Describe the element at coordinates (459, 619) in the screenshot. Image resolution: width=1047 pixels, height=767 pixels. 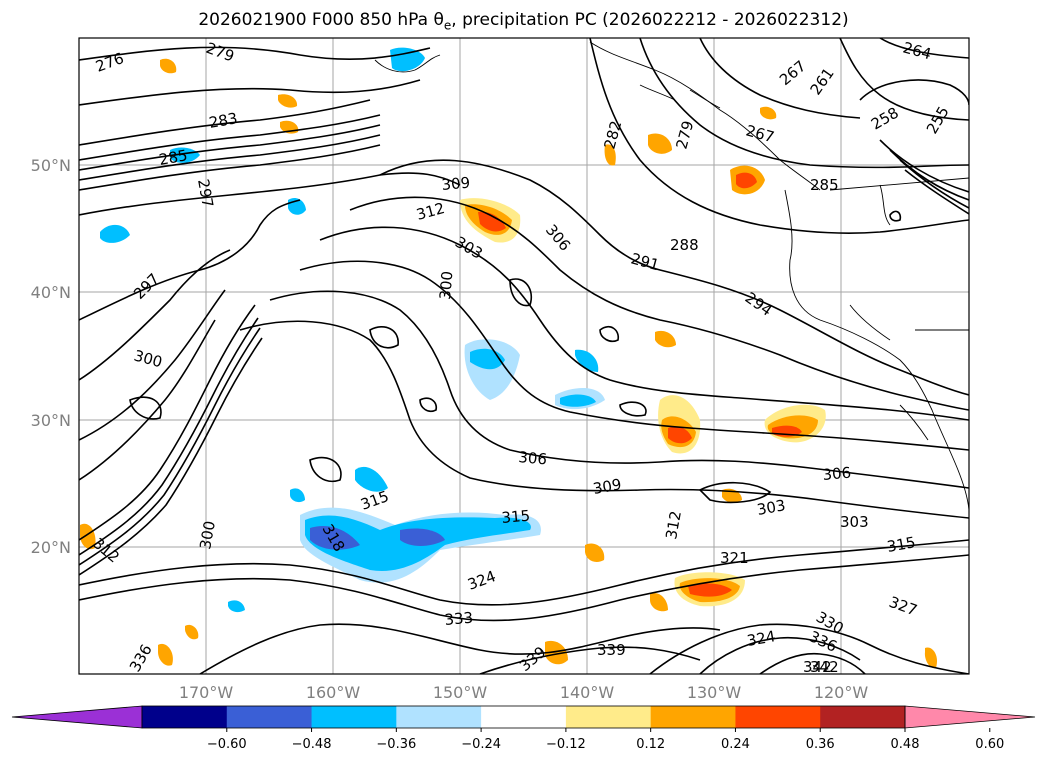
I see `contour-label: 333` at that location.